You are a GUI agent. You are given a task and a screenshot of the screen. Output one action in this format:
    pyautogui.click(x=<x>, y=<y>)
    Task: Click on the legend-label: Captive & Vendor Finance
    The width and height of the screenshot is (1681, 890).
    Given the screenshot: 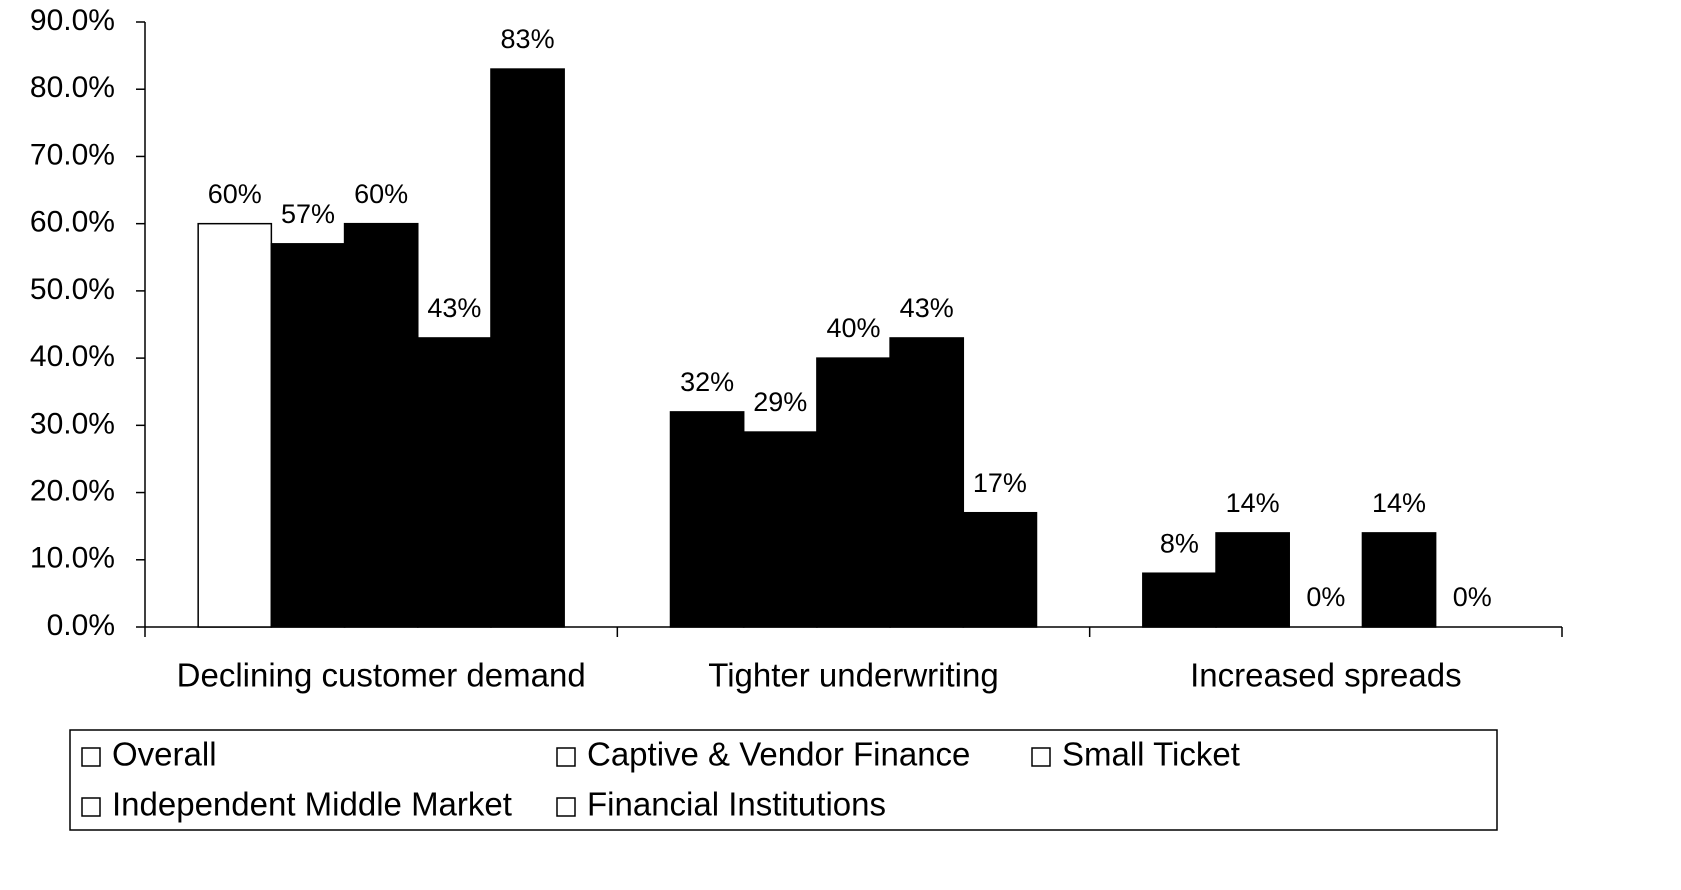 What is the action you would take?
    pyautogui.click(x=778, y=754)
    